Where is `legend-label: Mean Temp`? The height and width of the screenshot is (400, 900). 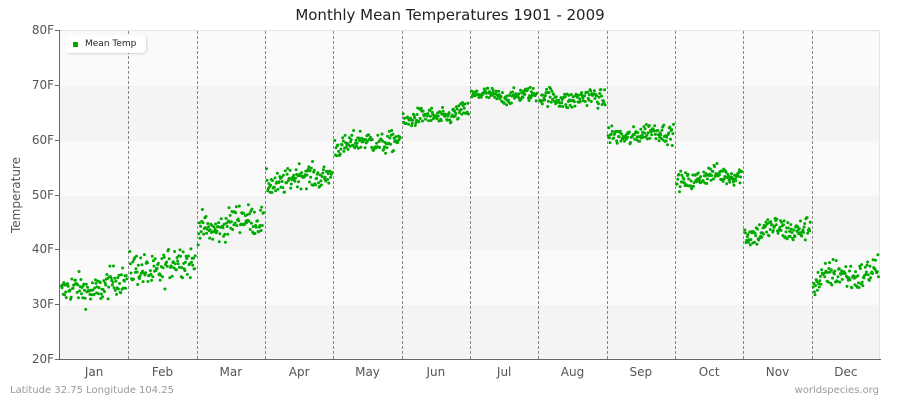 legend-label: Mean Temp is located at coordinates (111, 44).